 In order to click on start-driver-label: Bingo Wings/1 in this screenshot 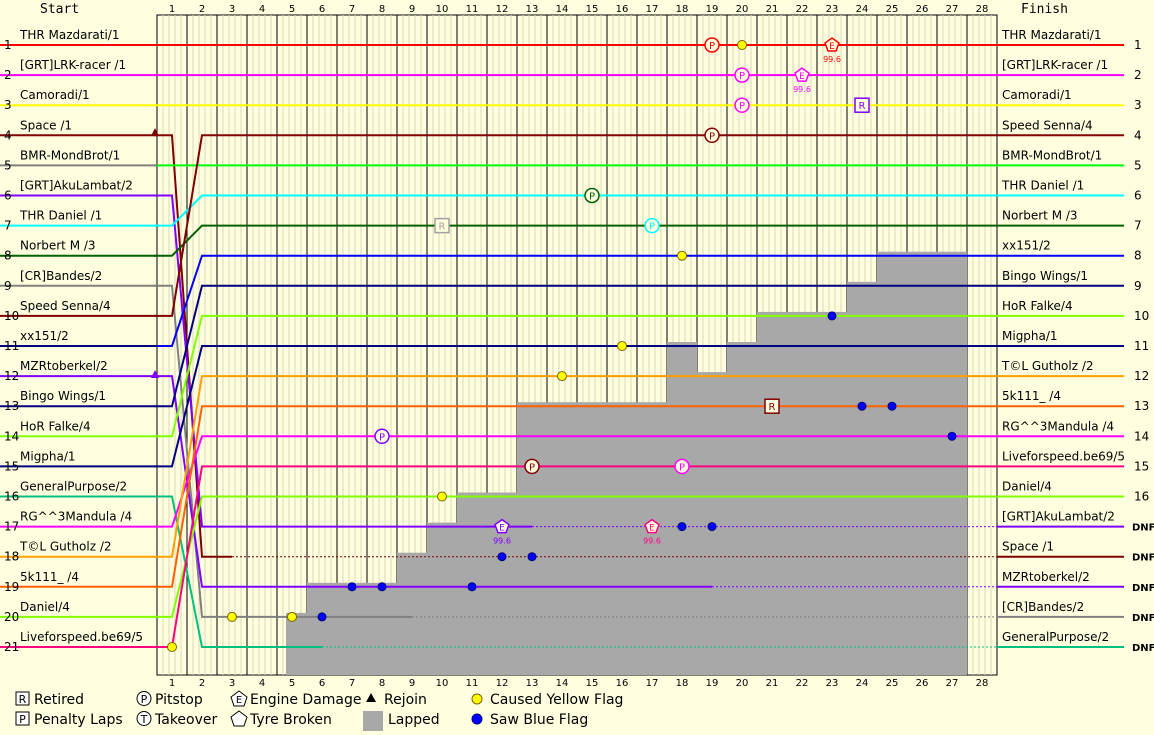, I will do `click(63, 396)`.